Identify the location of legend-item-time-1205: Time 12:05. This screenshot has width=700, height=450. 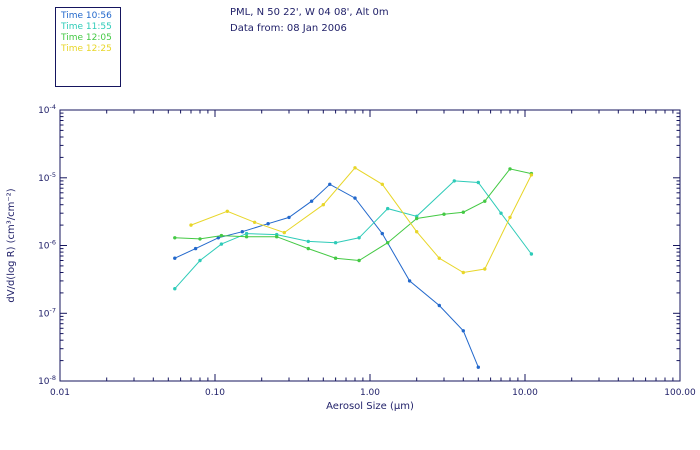
(86, 38).